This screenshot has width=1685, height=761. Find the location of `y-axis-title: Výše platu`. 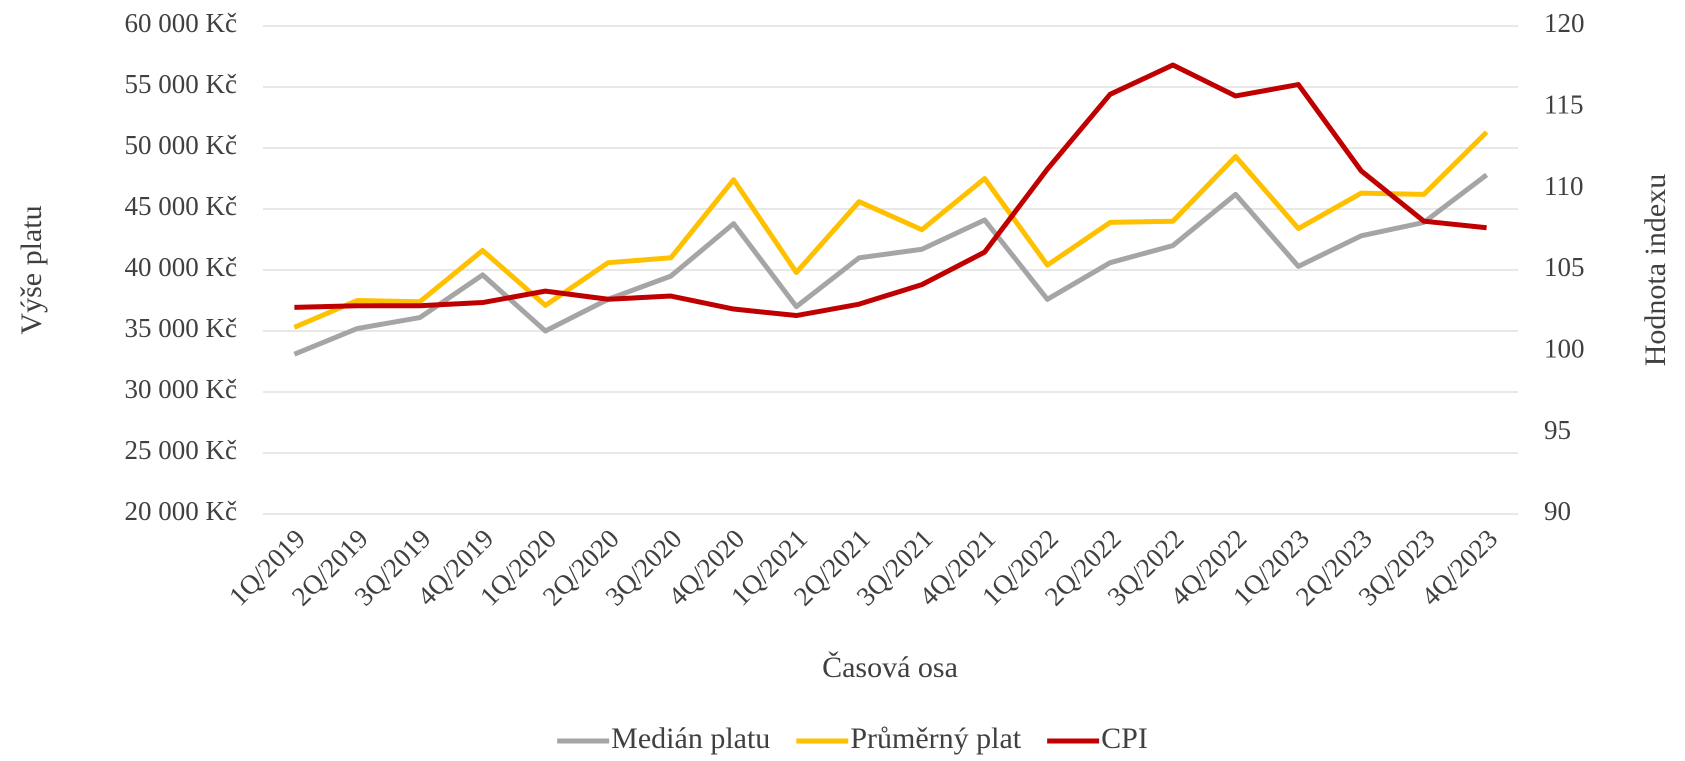

y-axis-title: Výše platu is located at coordinates (31, 269).